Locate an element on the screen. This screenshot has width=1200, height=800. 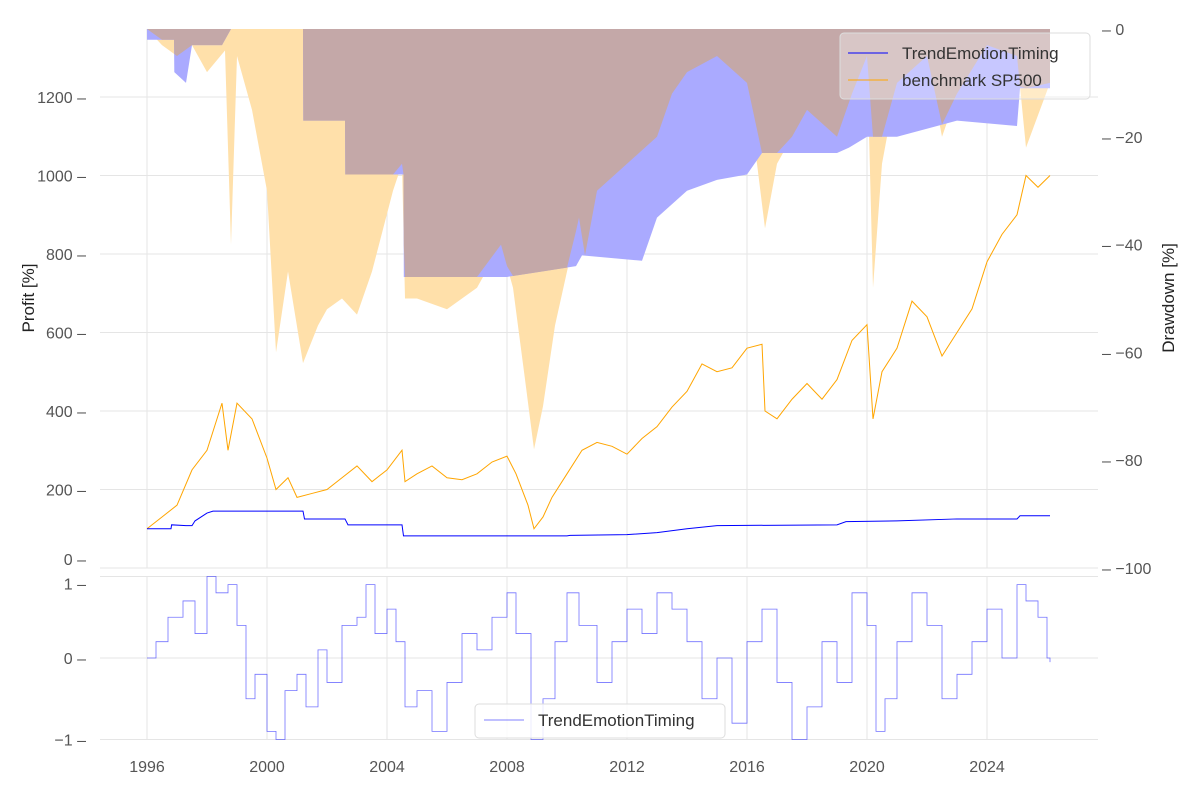
x-tick-label: 2016 is located at coordinates (747, 767).